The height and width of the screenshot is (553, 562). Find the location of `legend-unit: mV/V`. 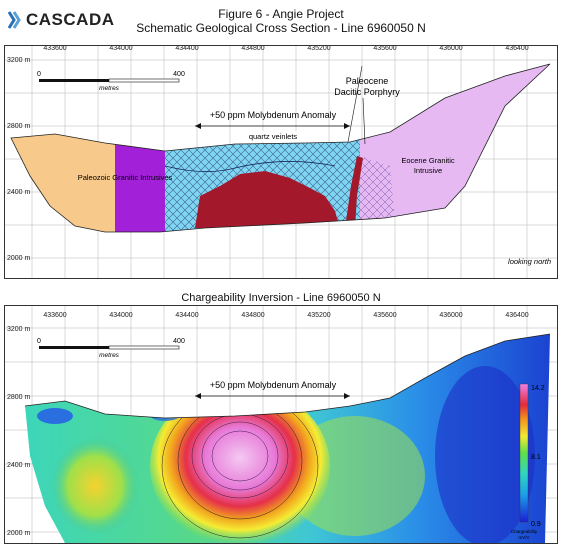

legend-unit: mV/V is located at coordinates (523, 537).